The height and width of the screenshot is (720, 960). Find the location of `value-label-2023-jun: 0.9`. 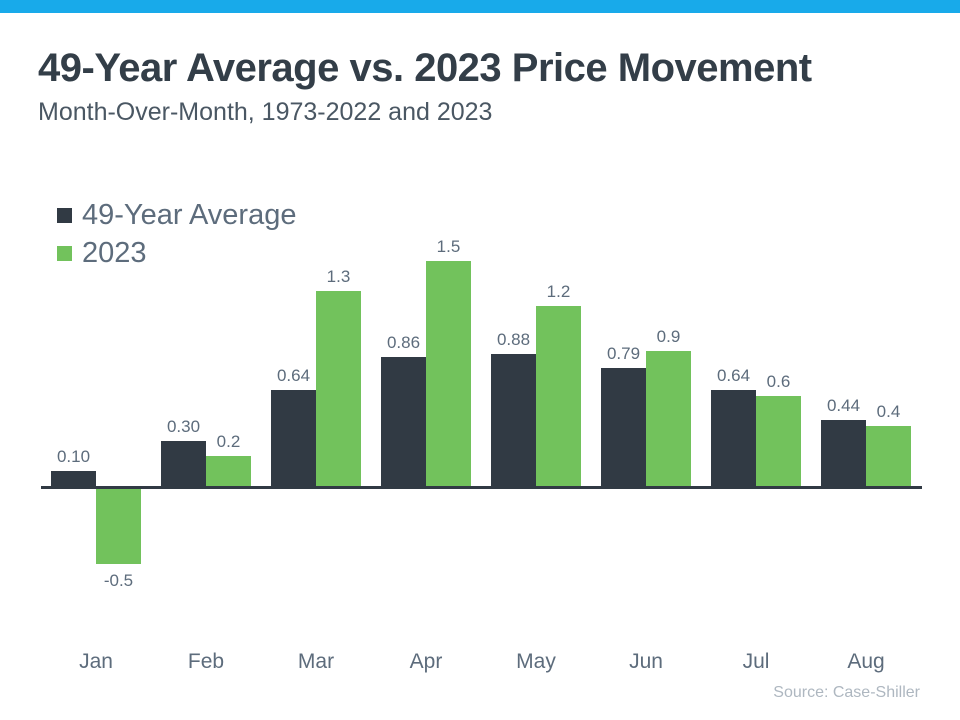

value-label-2023-jun: 0.9 is located at coordinates (668, 336).